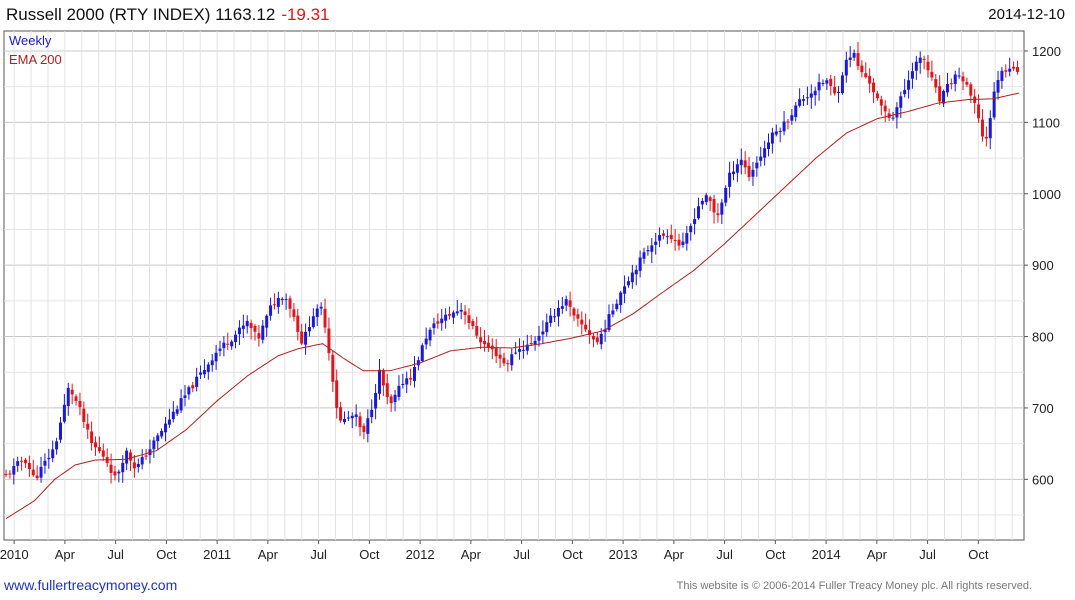 This screenshot has width=1075, height=600. Describe the element at coordinates (420, 554) in the screenshot. I see `x-tick-label: 2012` at that location.